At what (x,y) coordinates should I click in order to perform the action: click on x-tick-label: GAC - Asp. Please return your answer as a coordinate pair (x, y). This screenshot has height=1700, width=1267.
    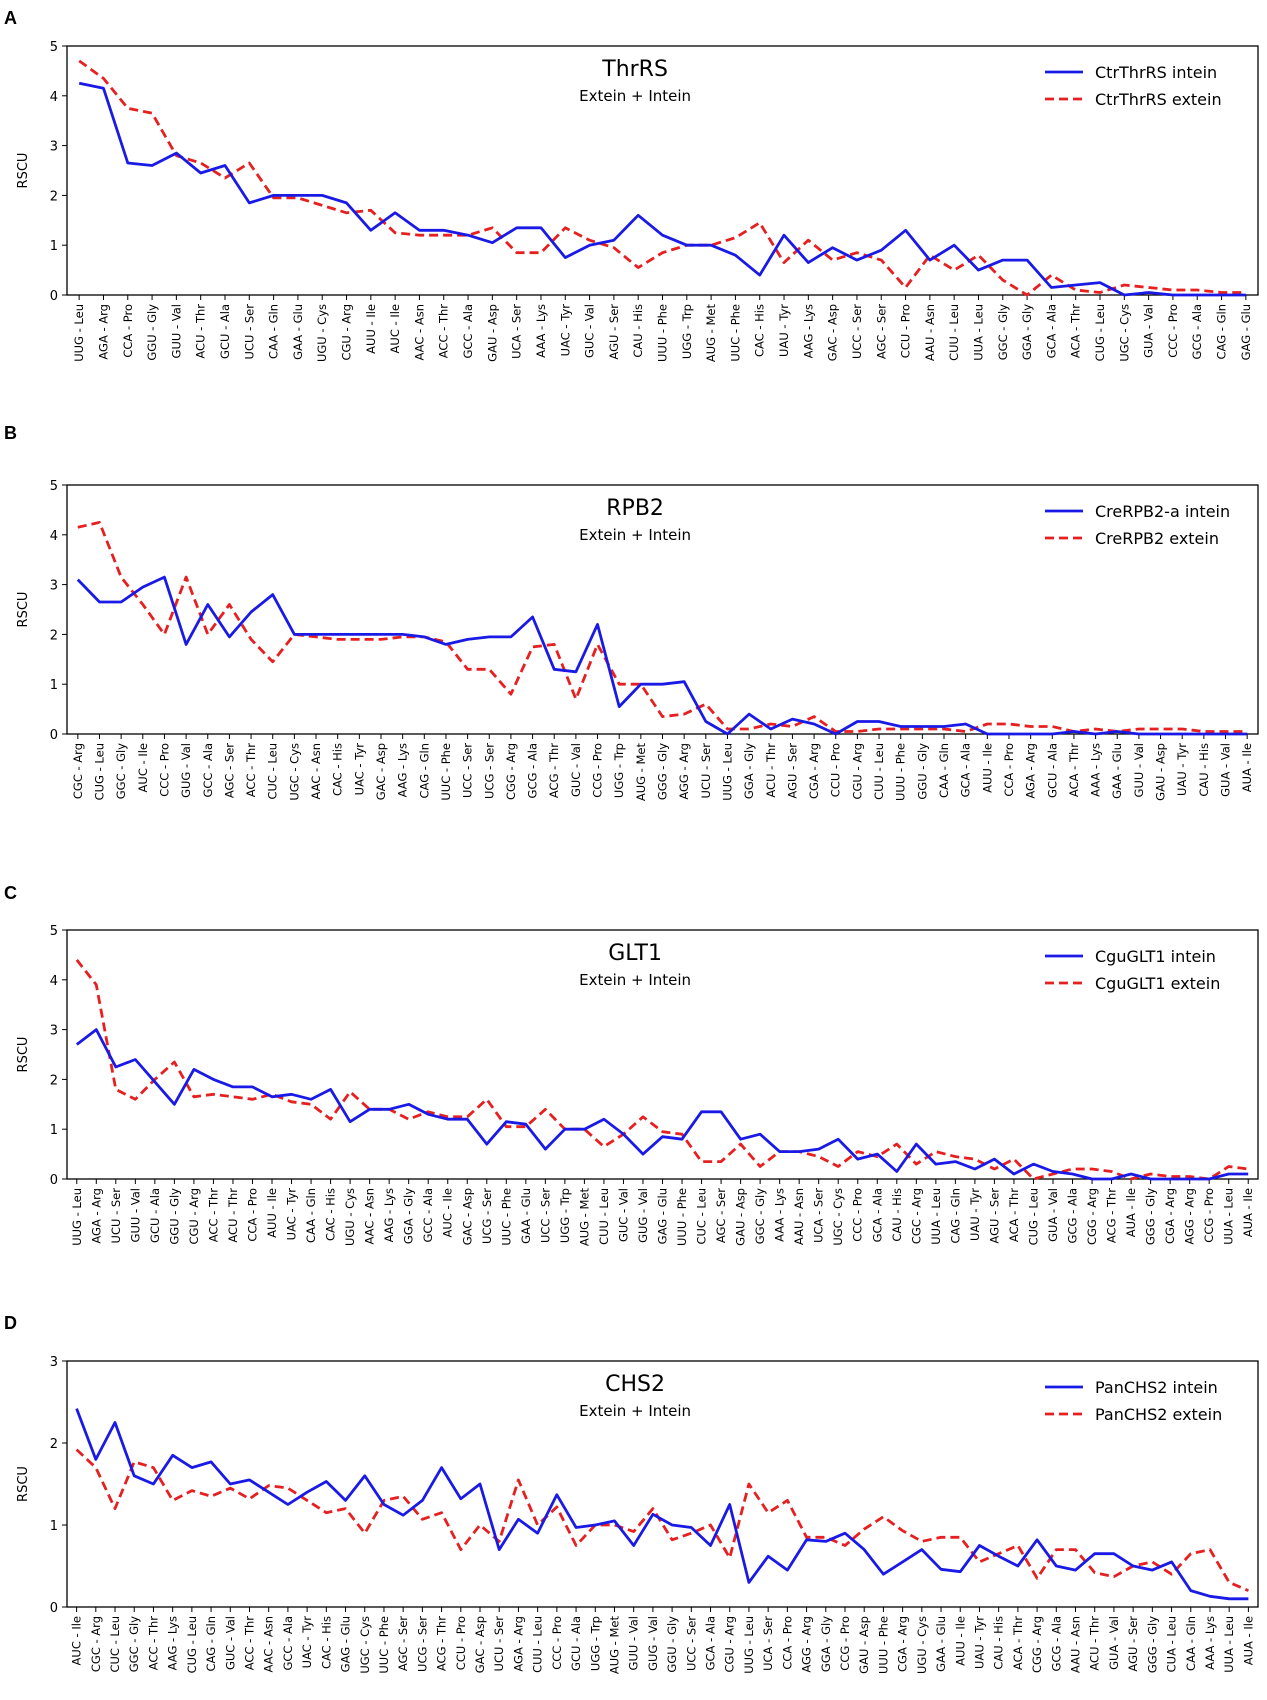
    Looking at the image, I should click on (381, 771).